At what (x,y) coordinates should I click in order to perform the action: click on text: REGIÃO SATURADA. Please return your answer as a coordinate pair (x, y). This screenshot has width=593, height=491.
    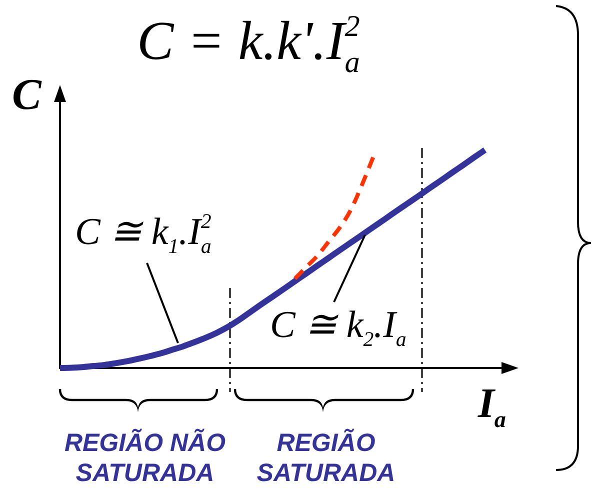
    Looking at the image, I should click on (326, 458).